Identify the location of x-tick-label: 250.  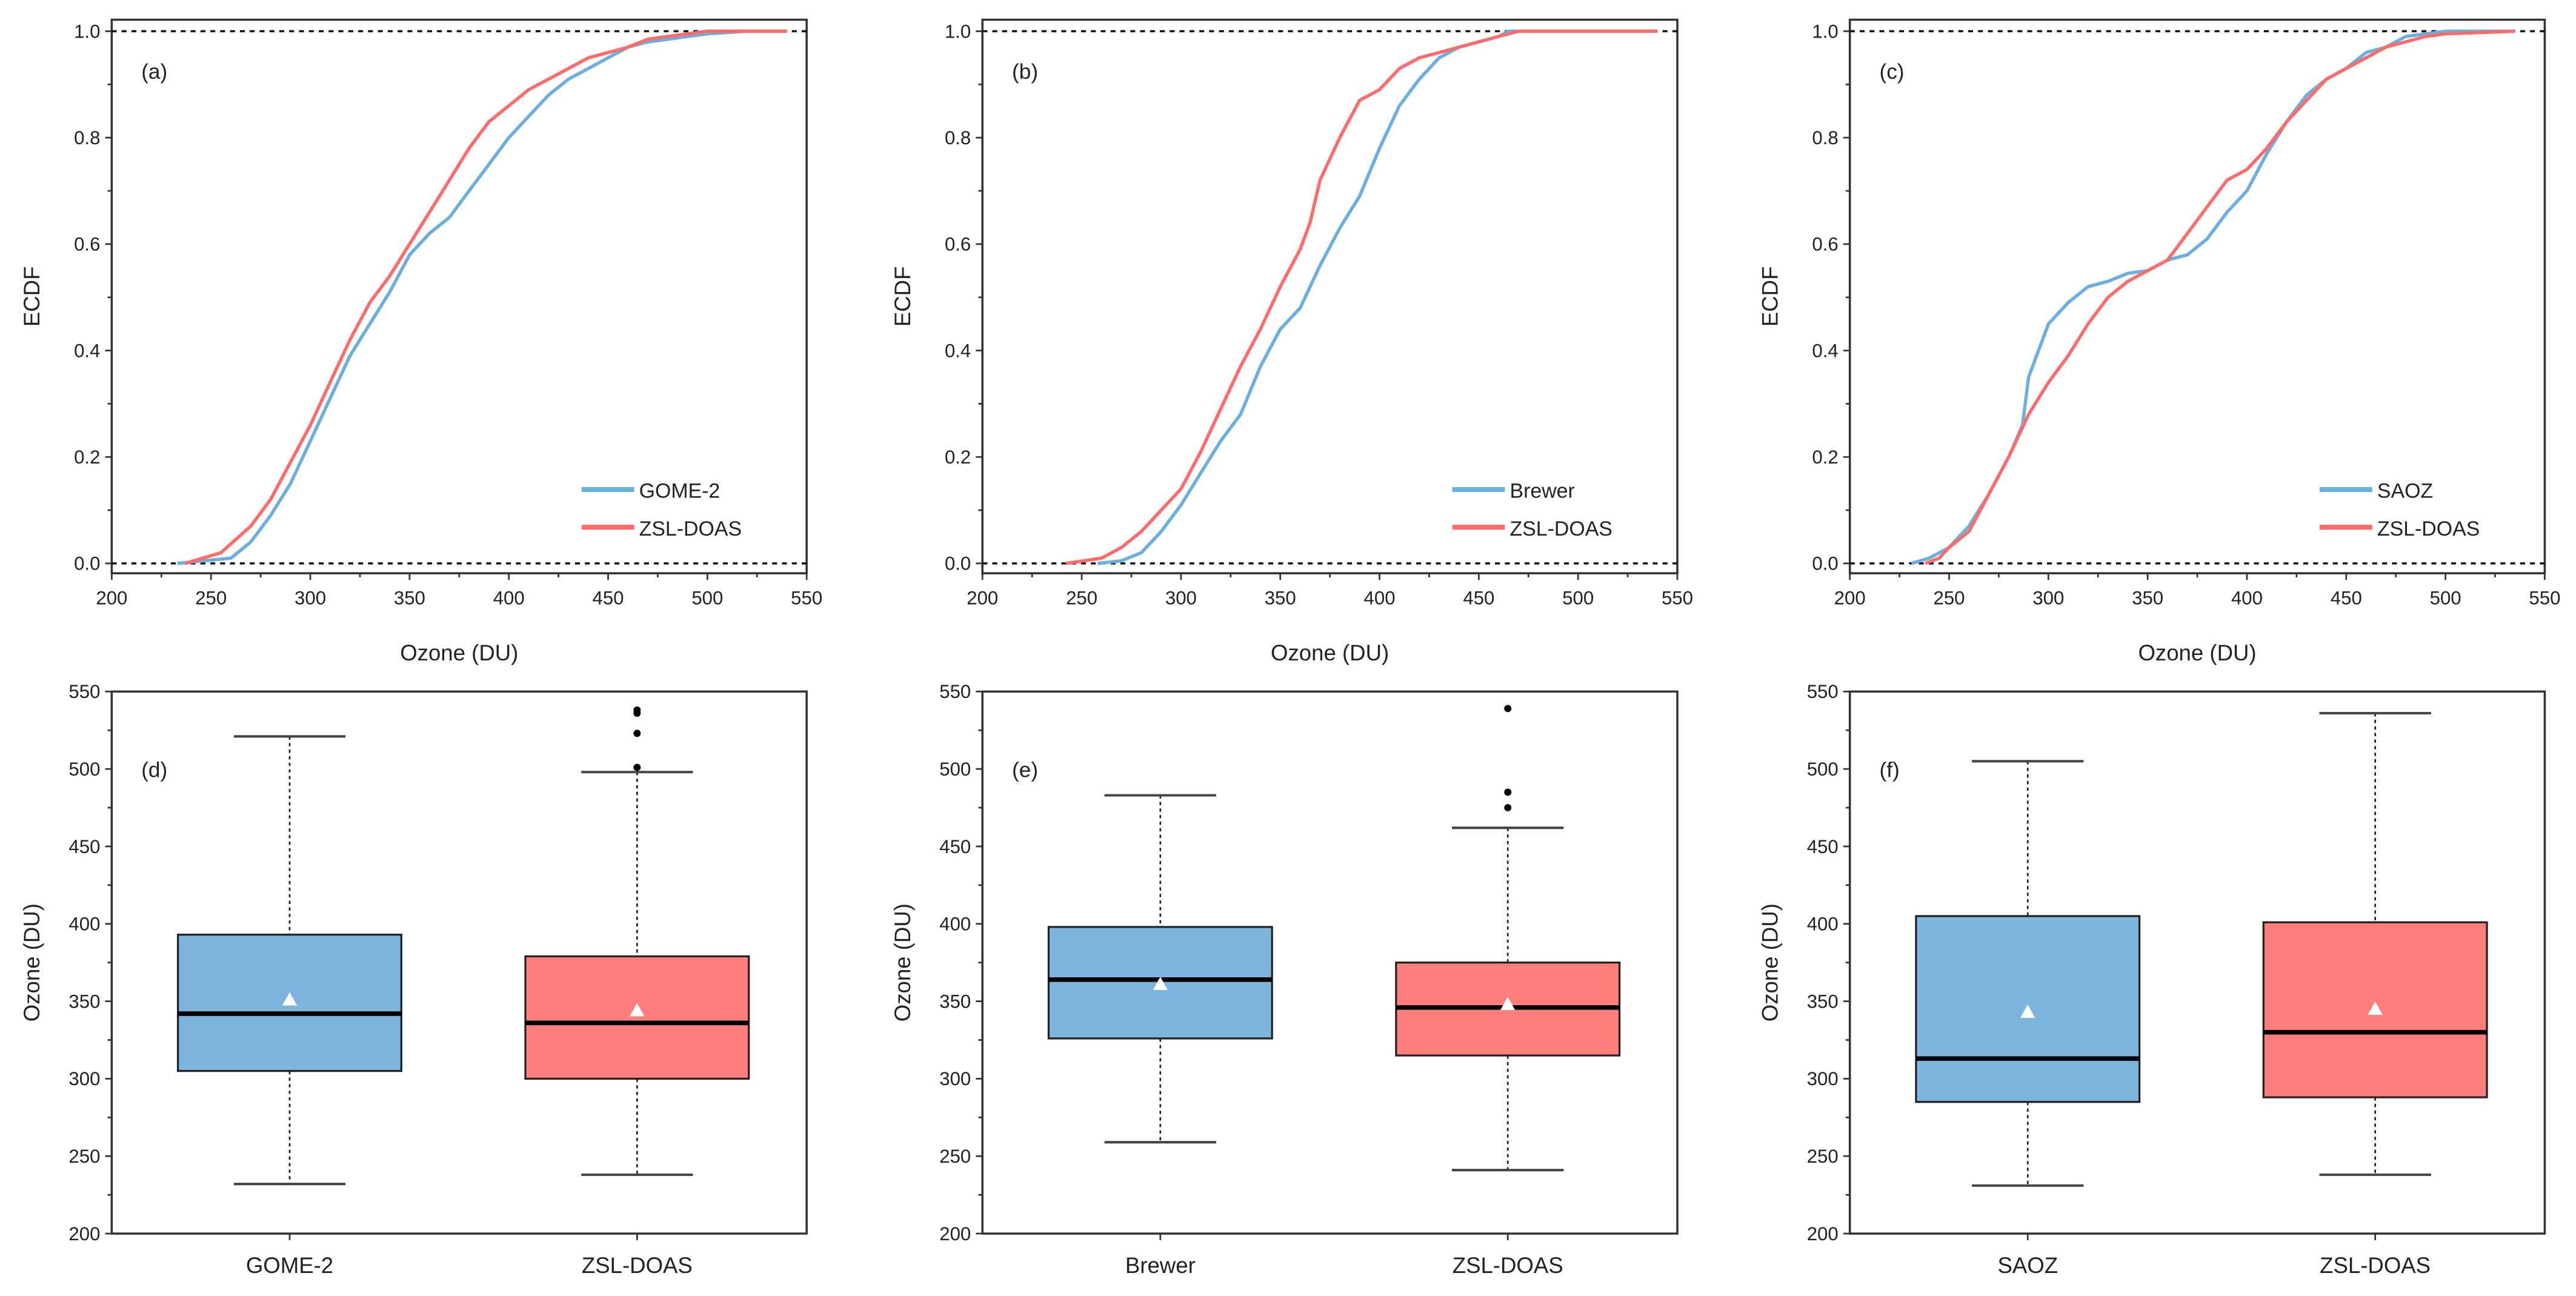
(1081, 598).